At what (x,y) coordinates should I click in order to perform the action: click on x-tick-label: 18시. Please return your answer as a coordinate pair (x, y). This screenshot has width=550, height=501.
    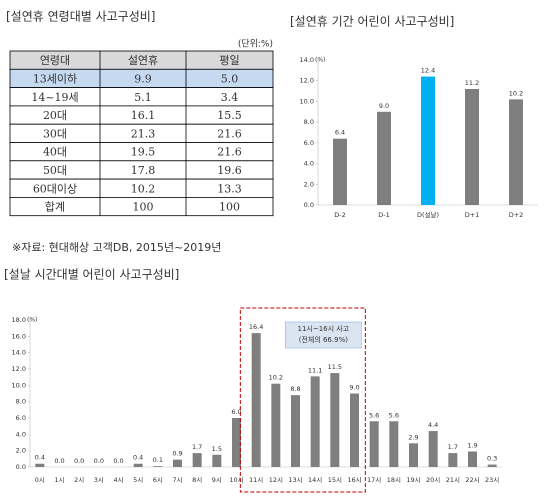
    Looking at the image, I should click on (394, 480).